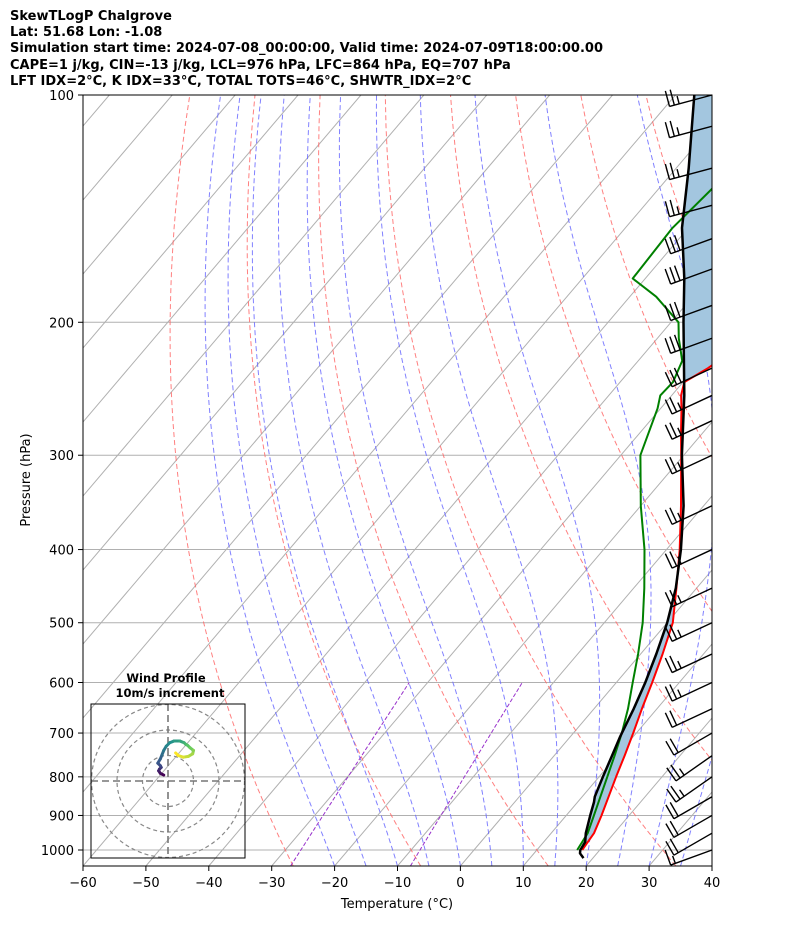 The image size is (794, 937). I want to click on title-line-2: Lat: 51.68 Lon: -1.08, so click(86, 32).